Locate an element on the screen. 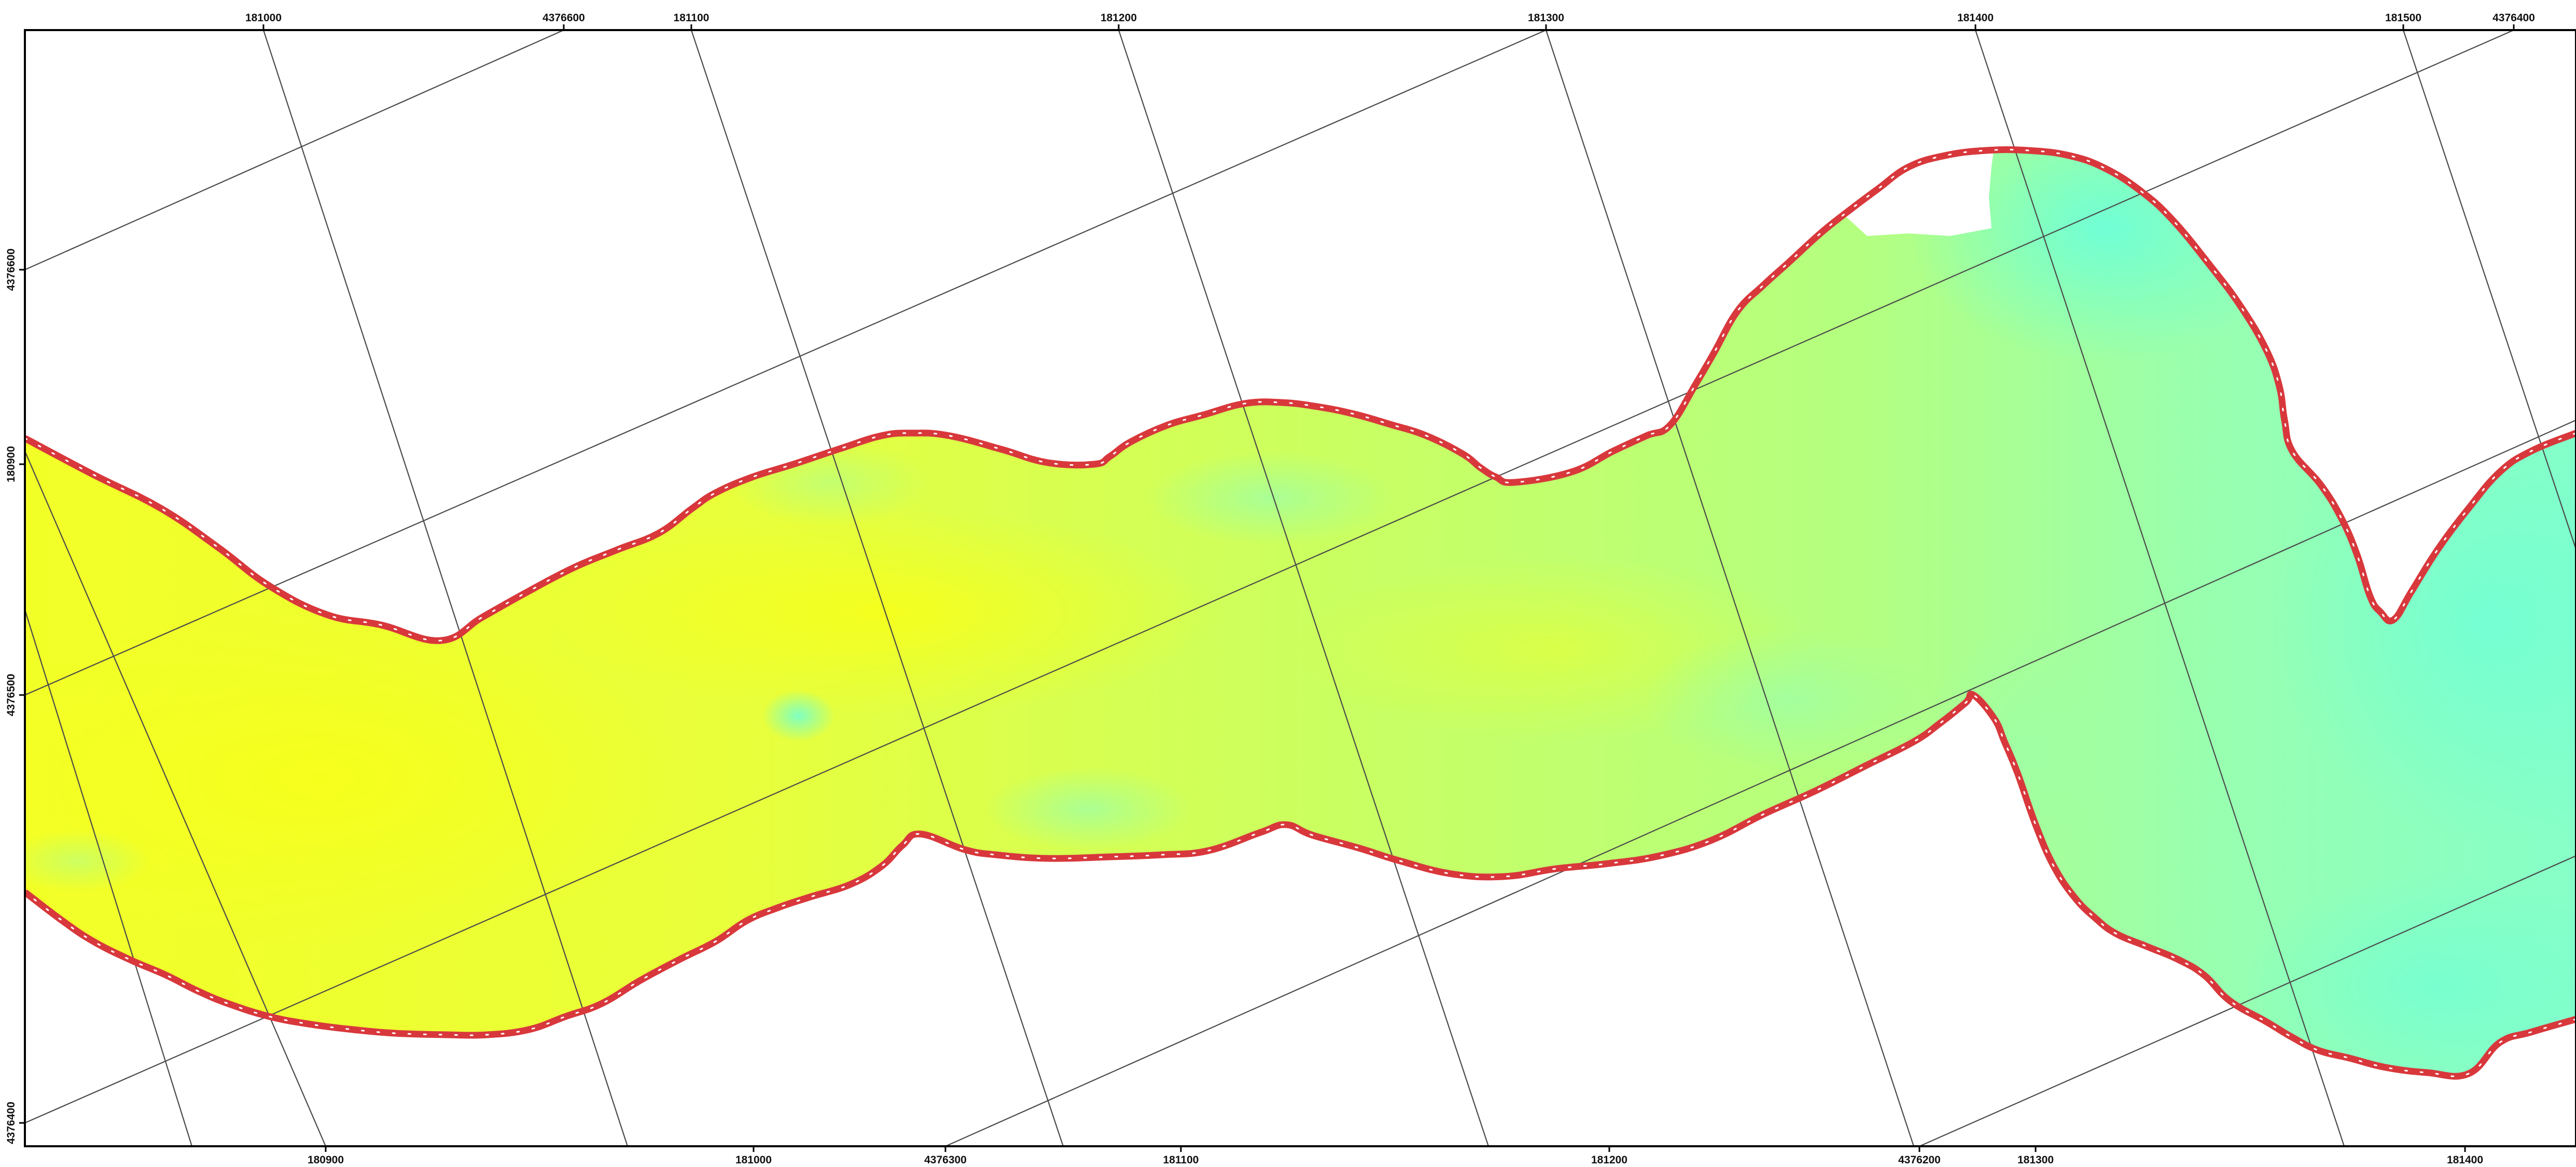  top-label: 181500 is located at coordinates (2403, 18).